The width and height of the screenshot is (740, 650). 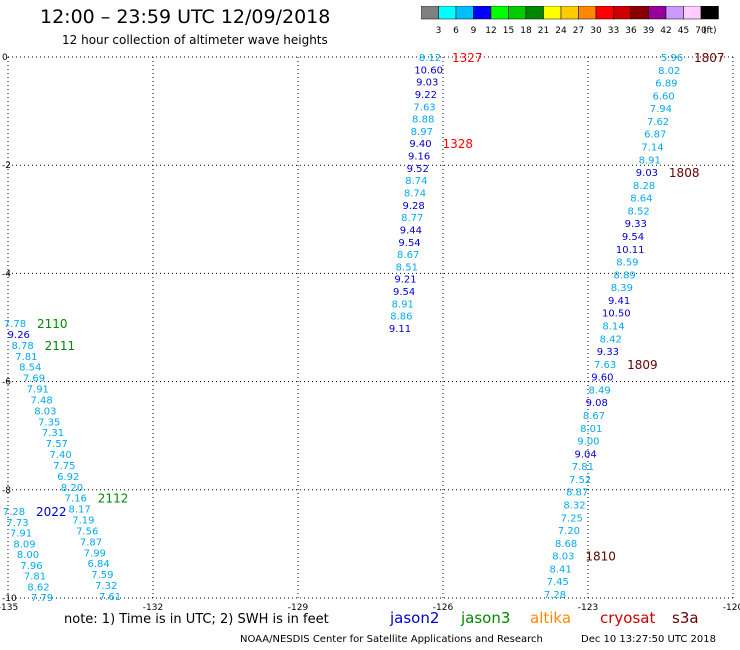 I want to click on wave-height-value: 8.49, so click(x=599, y=390).